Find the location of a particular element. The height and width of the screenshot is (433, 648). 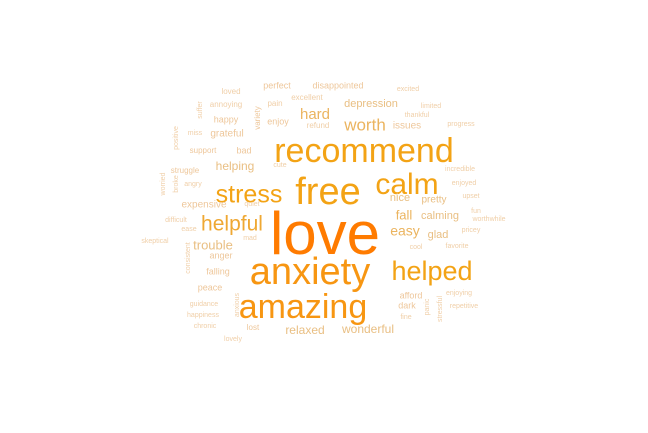

word-quiet: quiet is located at coordinates (251, 204).